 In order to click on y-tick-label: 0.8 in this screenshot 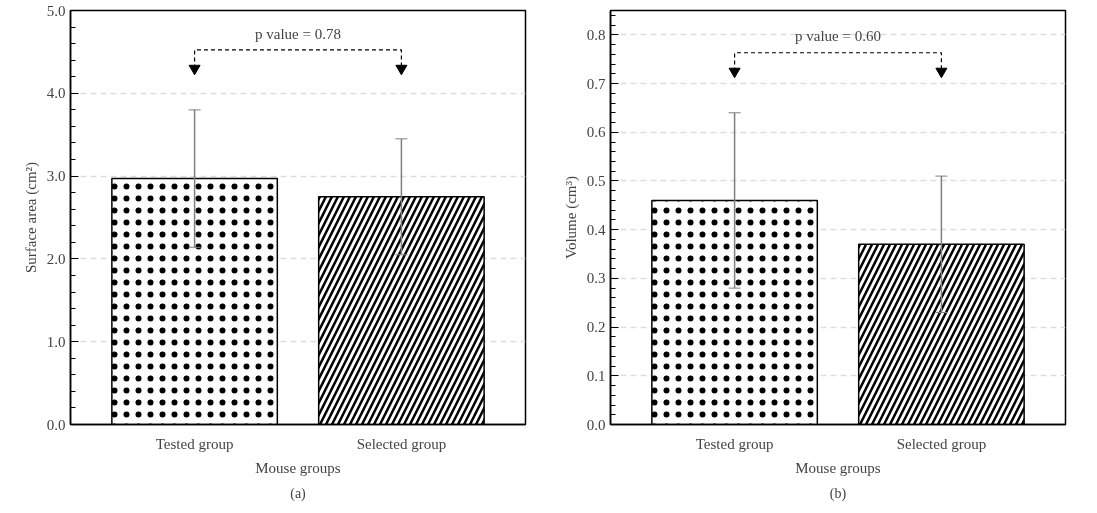, I will do `click(596, 34)`.